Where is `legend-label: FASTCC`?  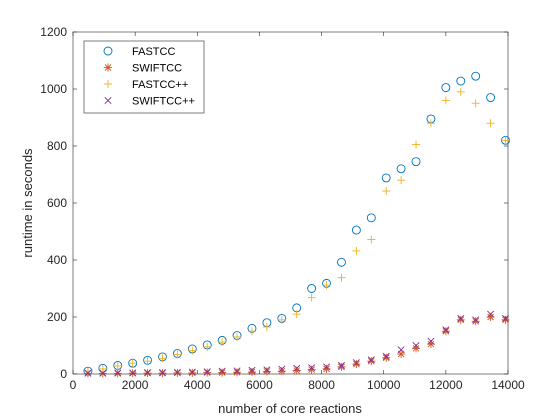 legend-label: FASTCC is located at coordinates (153, 52).